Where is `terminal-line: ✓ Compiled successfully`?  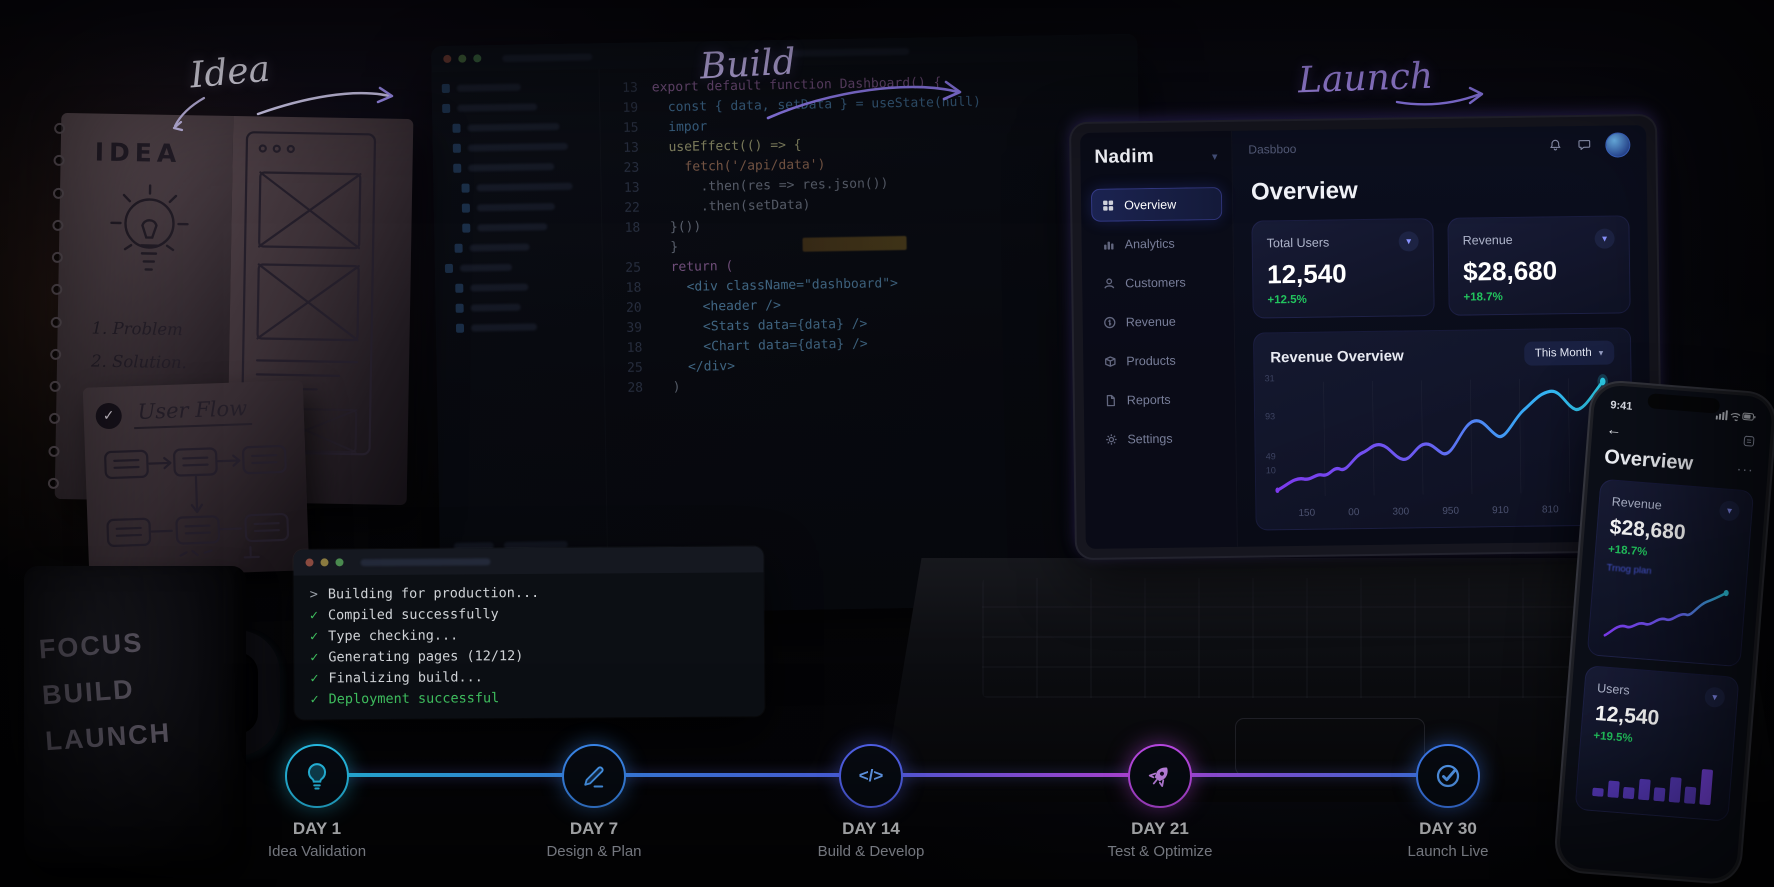
terminal-line: ✓ Compiled successfully is located at coordinates (529, 614).